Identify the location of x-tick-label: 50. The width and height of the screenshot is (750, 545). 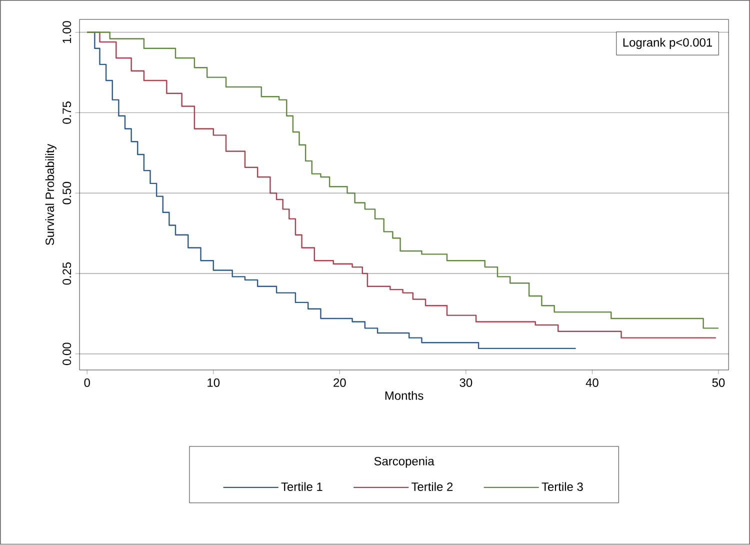
(718, 383).